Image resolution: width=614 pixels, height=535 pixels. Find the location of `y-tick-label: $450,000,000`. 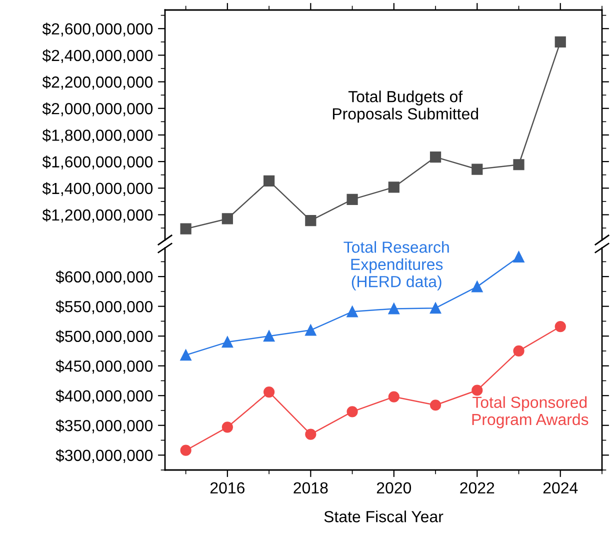

y-tick-label: $450,000,000 is located at coordinates (104, 367).